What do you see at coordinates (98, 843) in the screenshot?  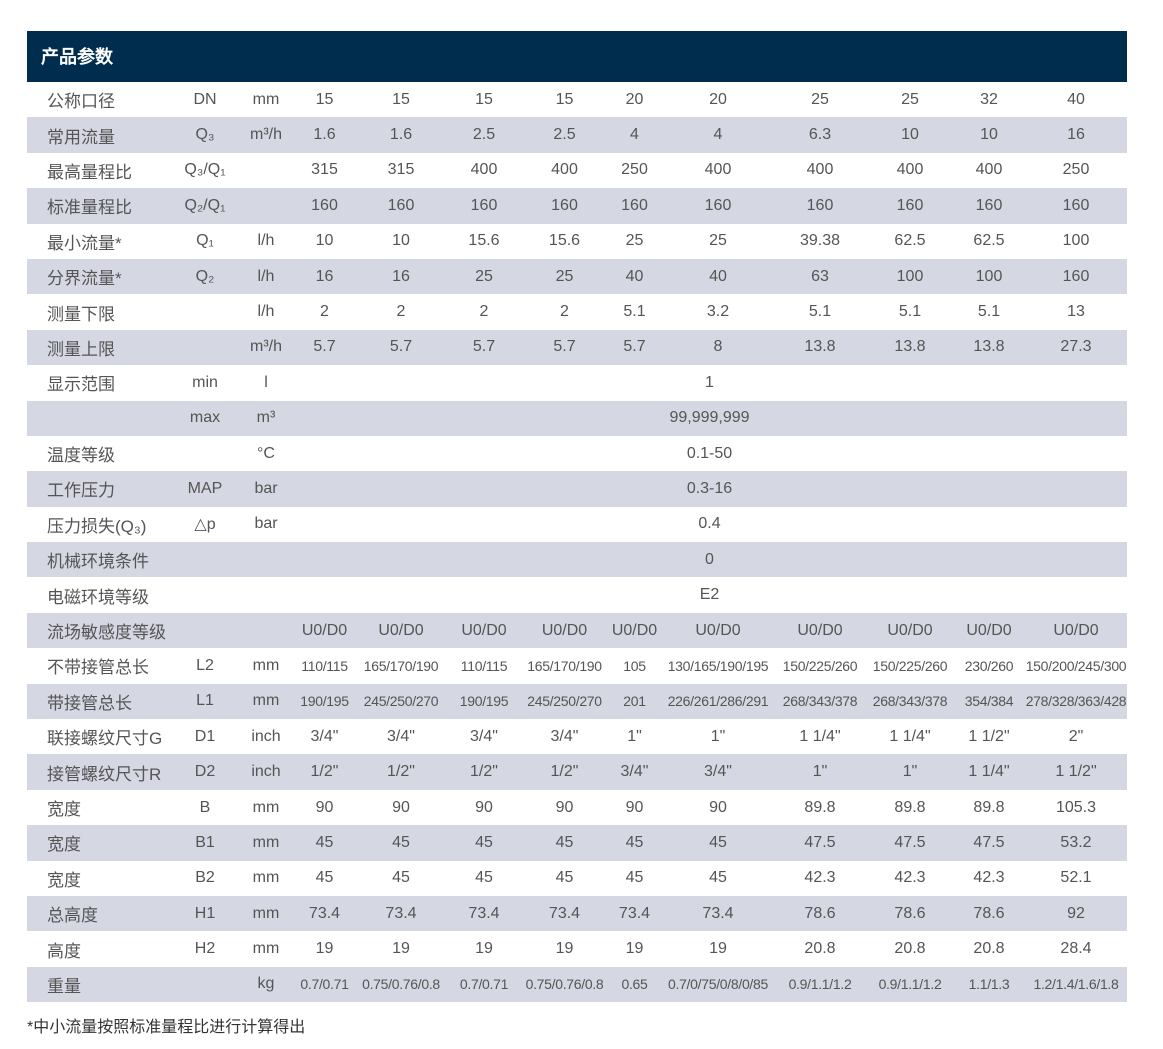 I see `parameter-label: 宽度` at bounding box center [98, 843].